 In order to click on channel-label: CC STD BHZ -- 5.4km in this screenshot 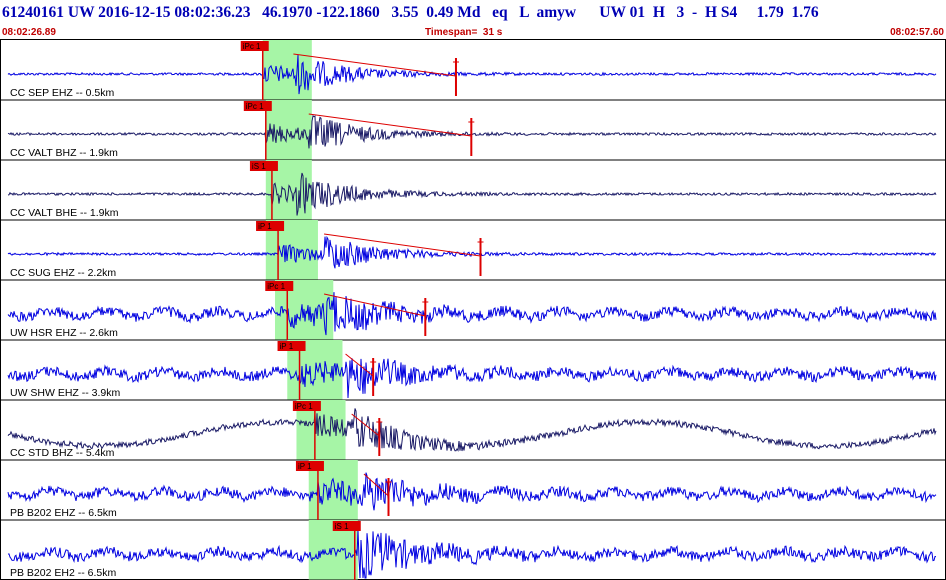, I will do `click(62, 453)`.